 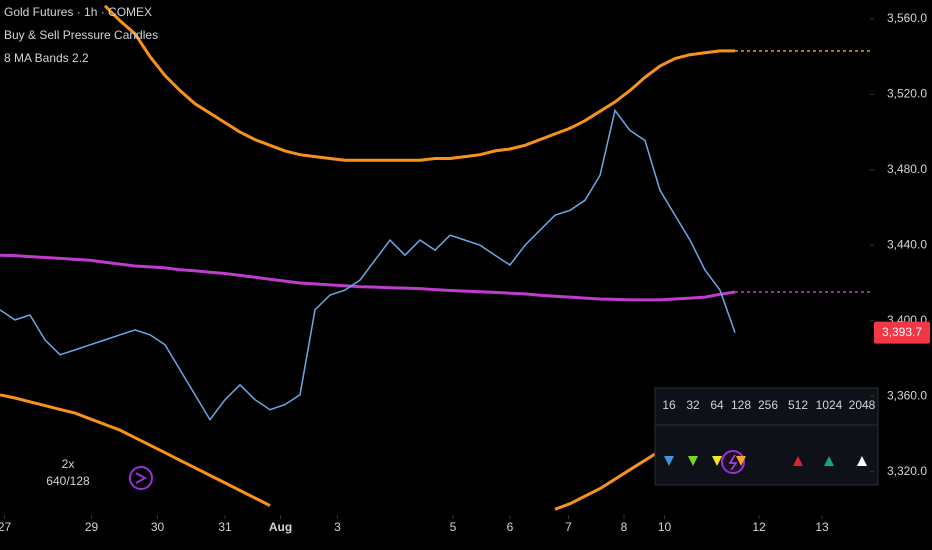 I want to click on price-tag-label: 3,393.7, so click(x=902, y=332).